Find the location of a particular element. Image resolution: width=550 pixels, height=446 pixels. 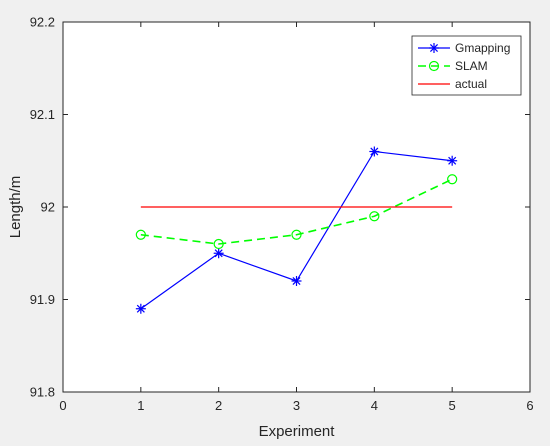

legend-box is located at coordinates (466, 65).